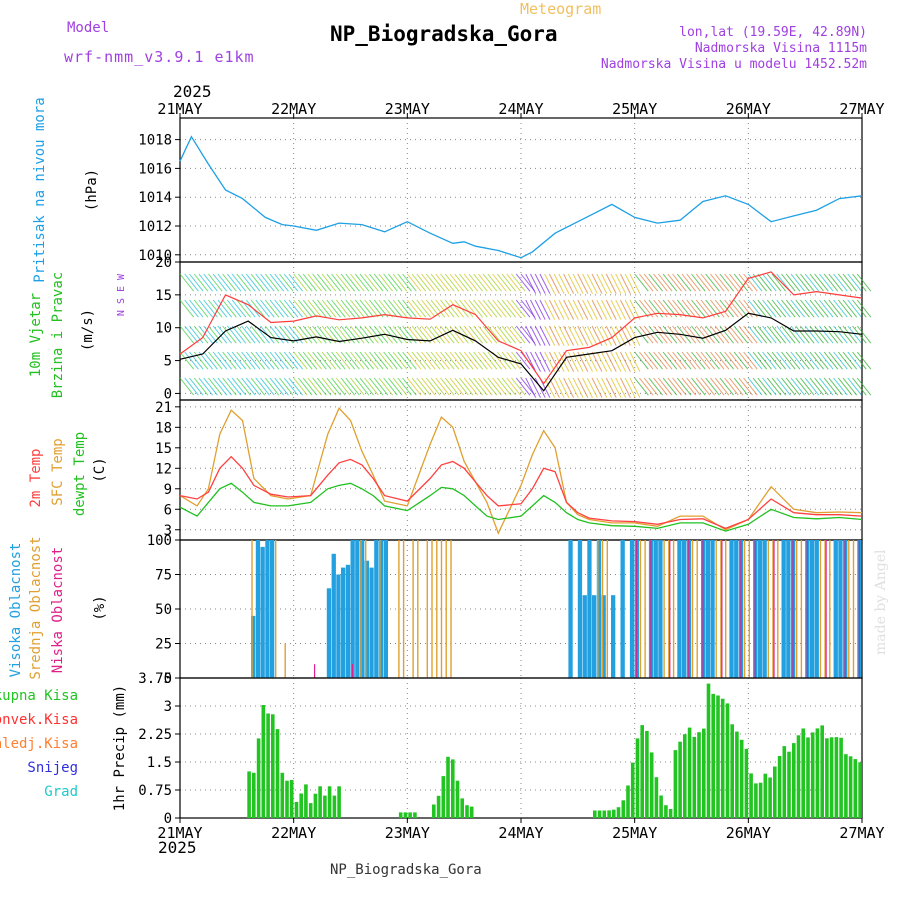  What do you see at coordinates (88, 28) in the screenshot?
I see `model-label: Model` at bounding box center [88, 28].